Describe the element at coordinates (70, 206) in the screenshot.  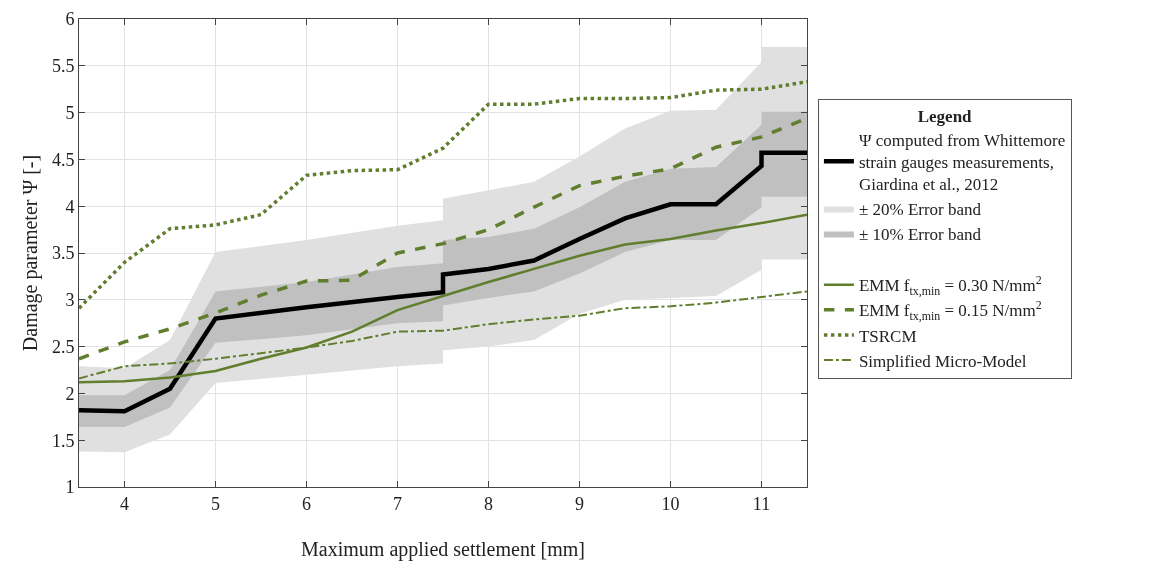
I see `y-tick-label: 4` at that location.